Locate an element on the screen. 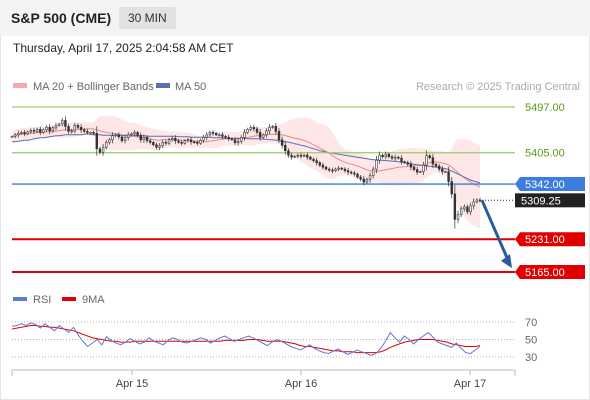 This screenshot has width=590, height=400. rsi-legend-label: RSI is located at coordinates (42, 300).